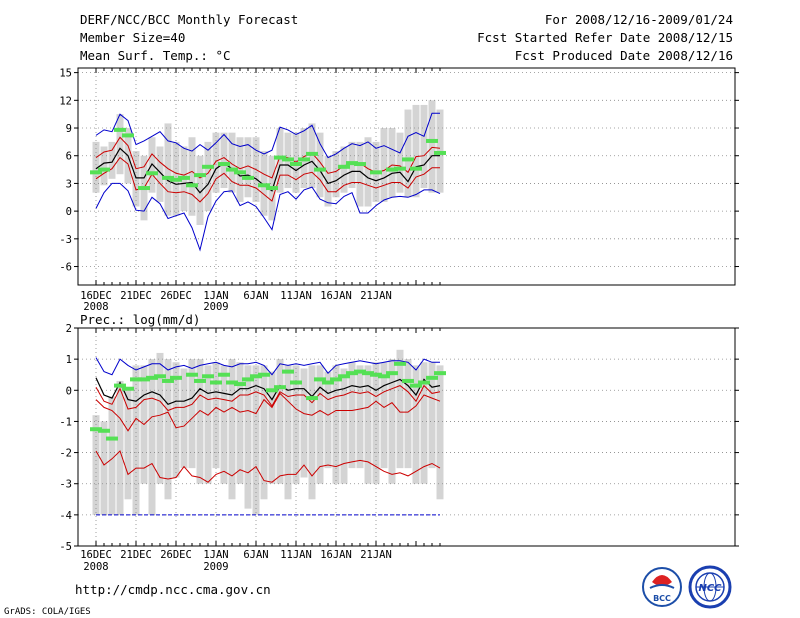 Image resolution: width=800 pixels, height=618 pixels. What do you see at coordinates (176, 296) in the screenshot?
I see `temp-x-tick-label: 26DEC` at bounding box center [176, 296].